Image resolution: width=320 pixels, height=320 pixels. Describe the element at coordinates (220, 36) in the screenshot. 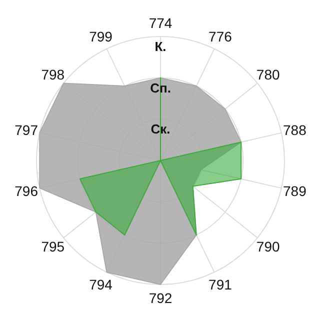

I see `spoke-label: 776` at that location.